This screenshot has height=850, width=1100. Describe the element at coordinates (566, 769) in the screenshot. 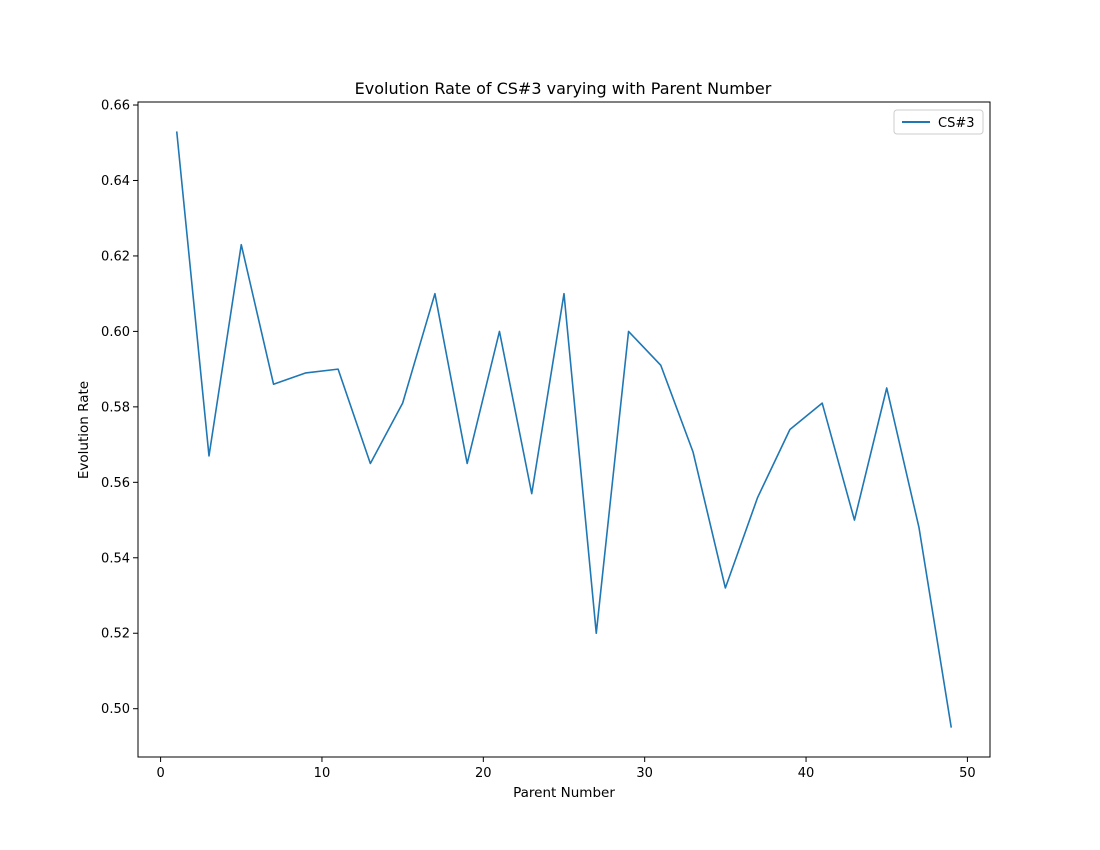

I see `x-axis: 0 10 20 30 40 50` at that location.